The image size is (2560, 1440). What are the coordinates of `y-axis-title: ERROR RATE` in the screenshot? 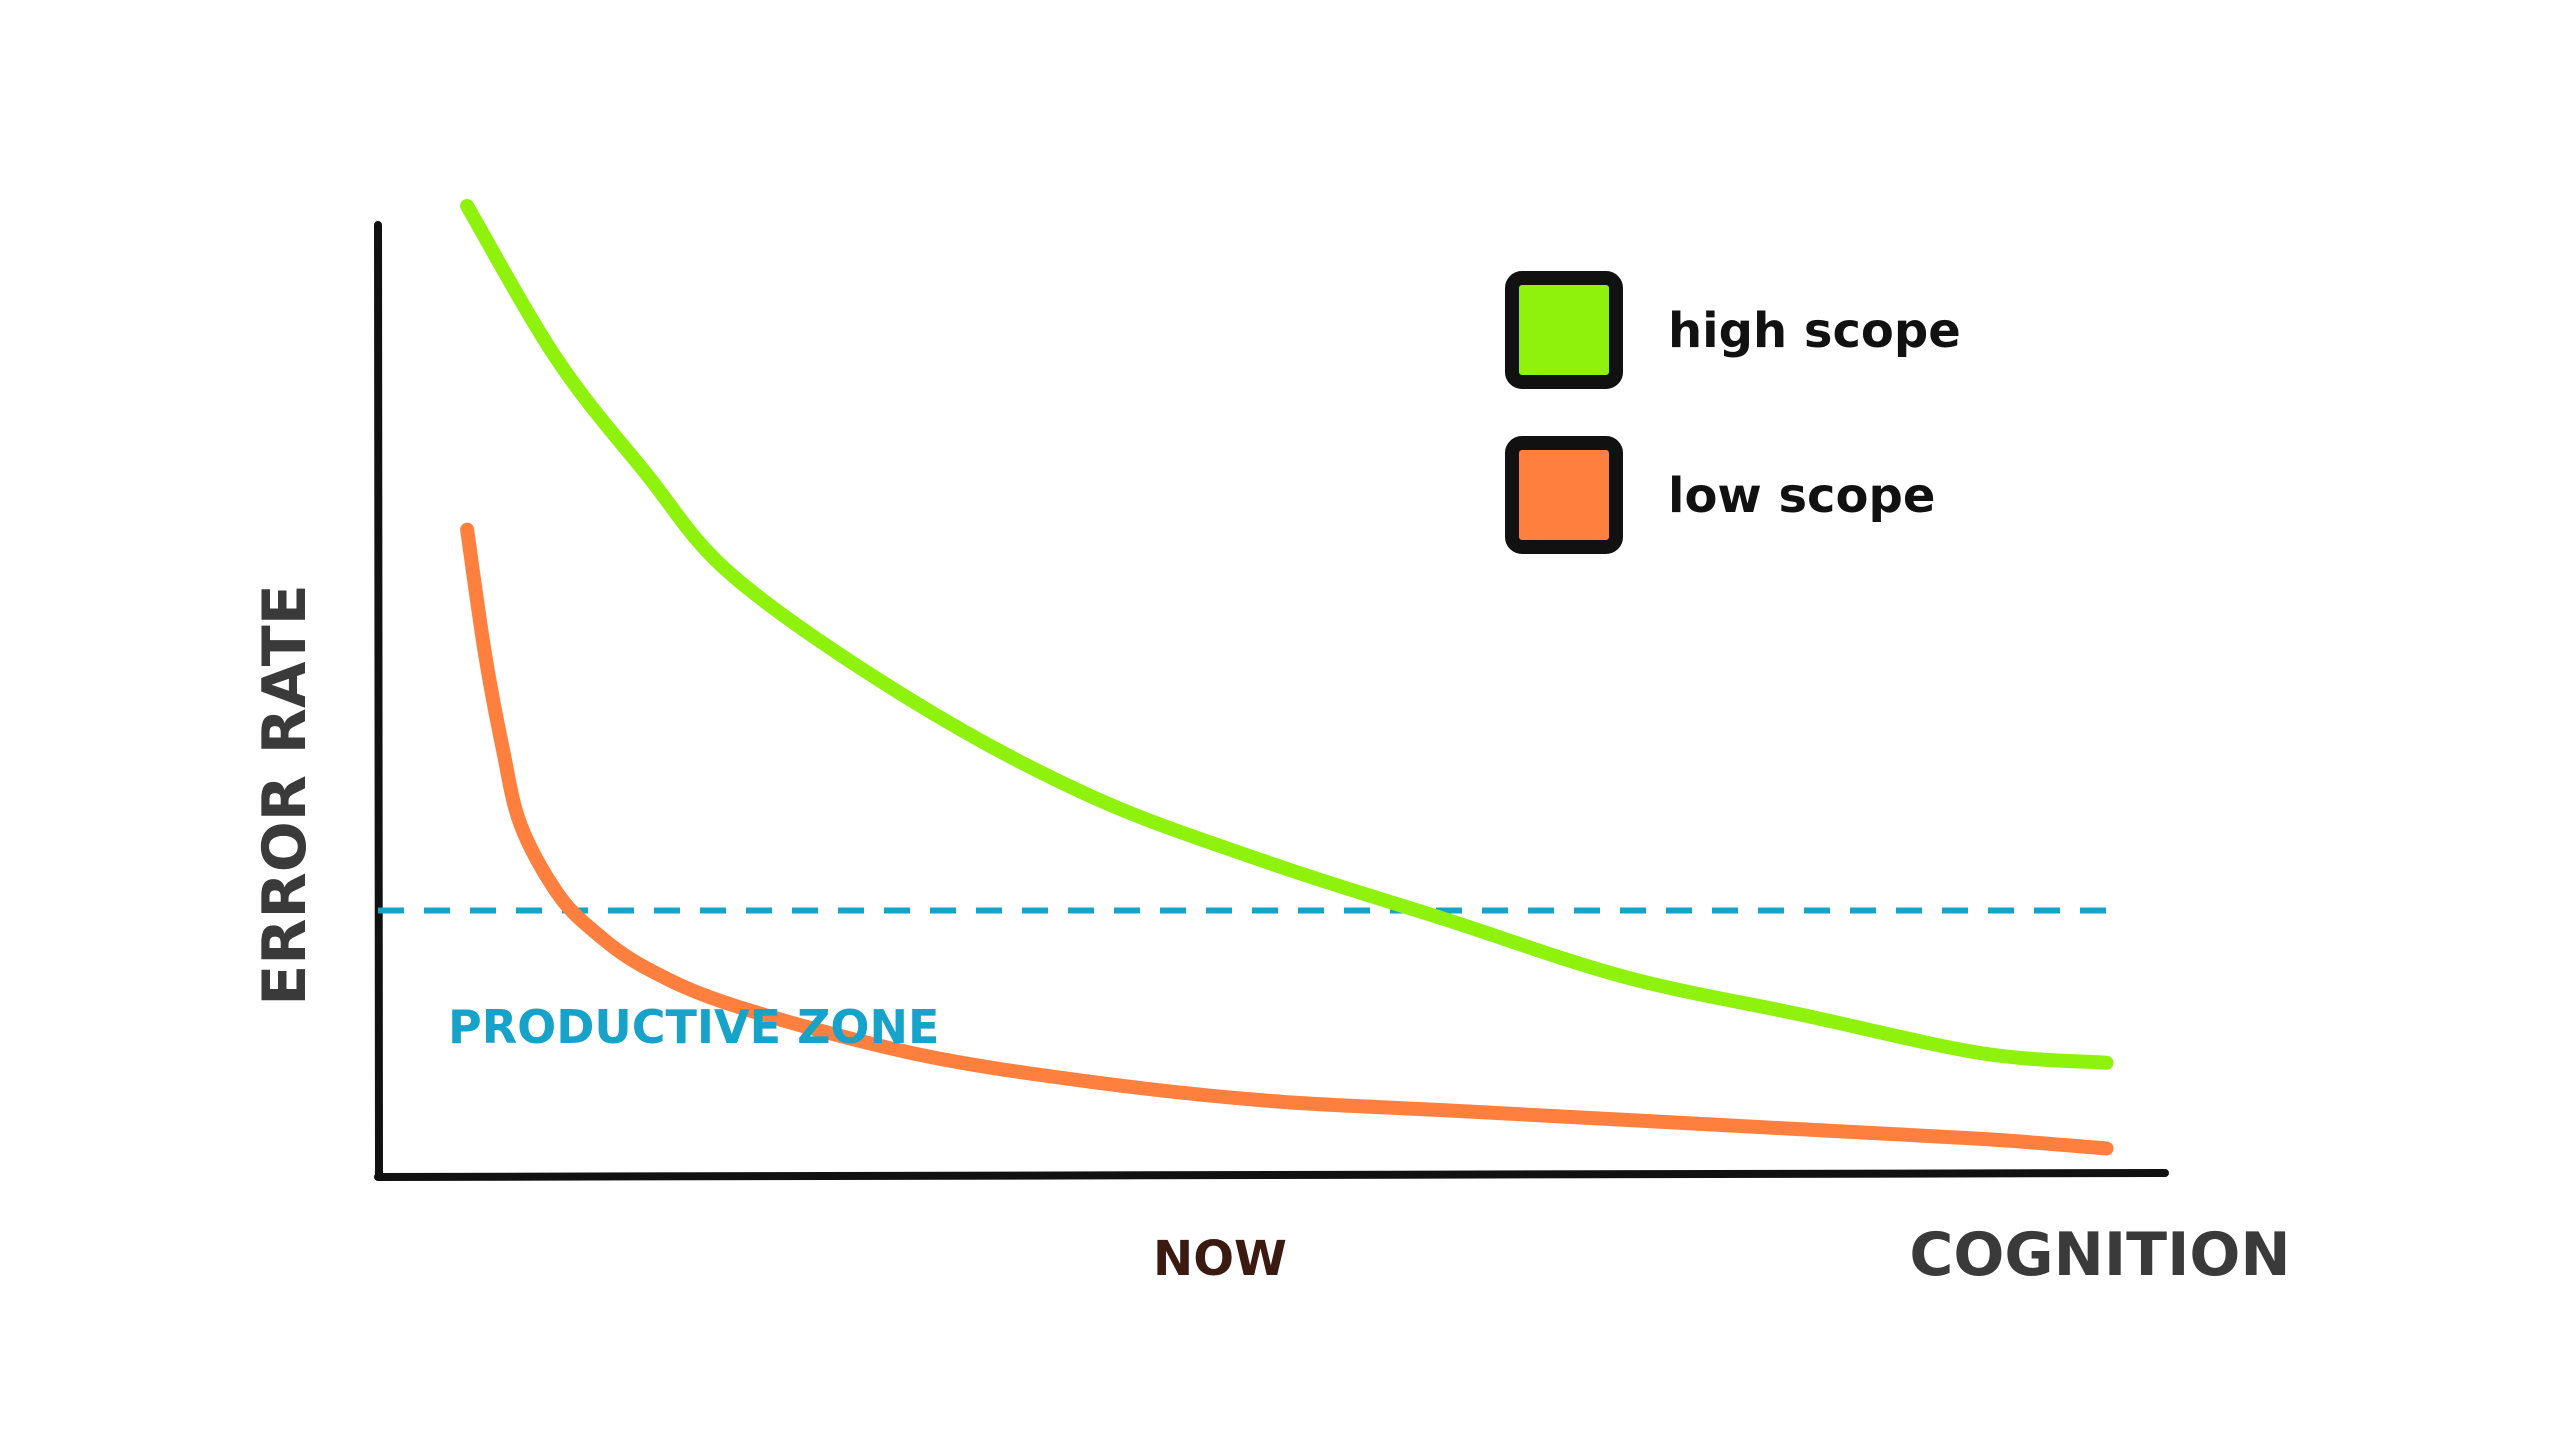 It's located at (285, 794).